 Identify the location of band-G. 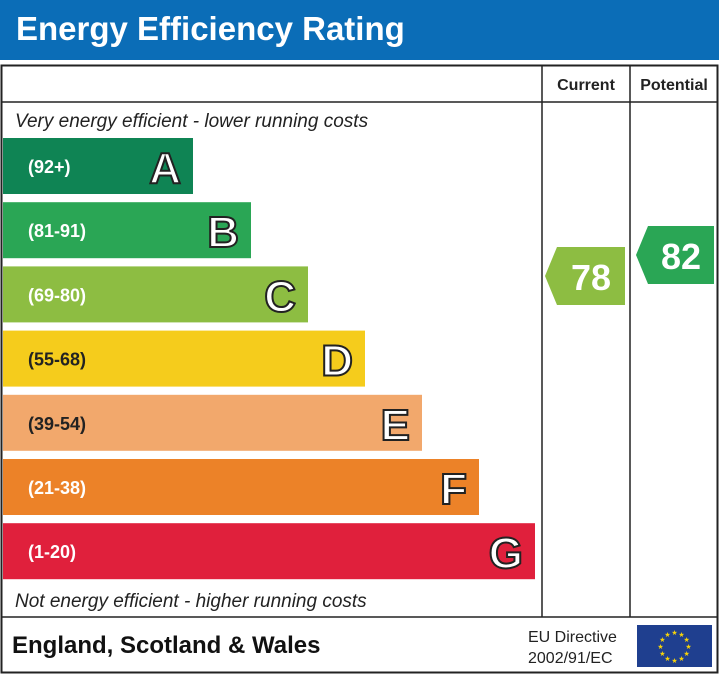
(269, 551).